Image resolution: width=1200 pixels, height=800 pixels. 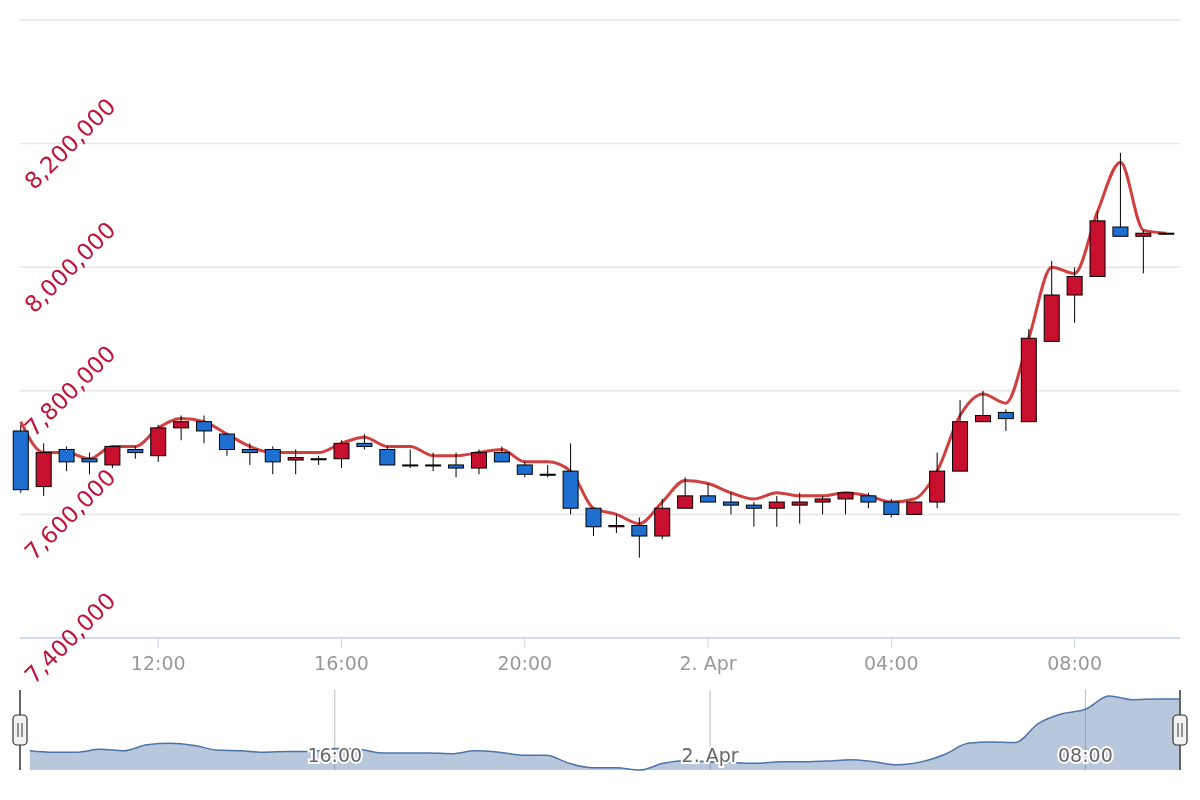 What do you see at coordinates (158, 663) in the screenshot?
I see `x-tick-label: 12:00` at bounding box center [158, 663].